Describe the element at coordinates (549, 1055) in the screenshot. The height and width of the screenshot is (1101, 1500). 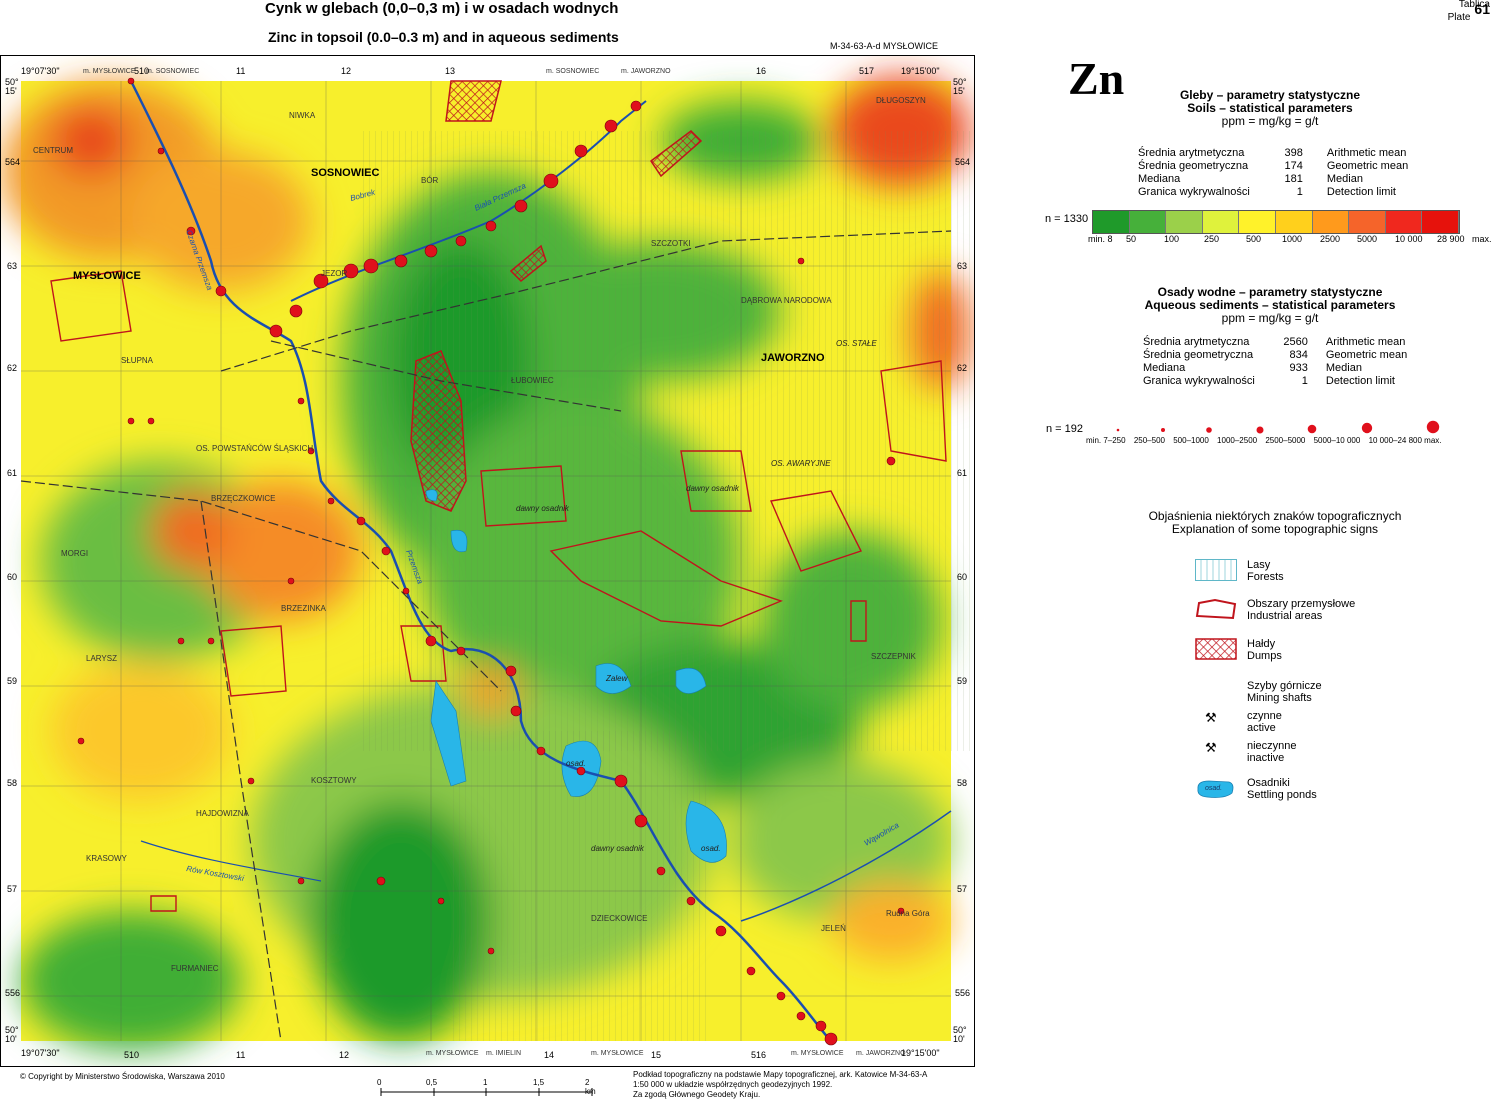
I see `grid-label-bottom: 14` at that location.